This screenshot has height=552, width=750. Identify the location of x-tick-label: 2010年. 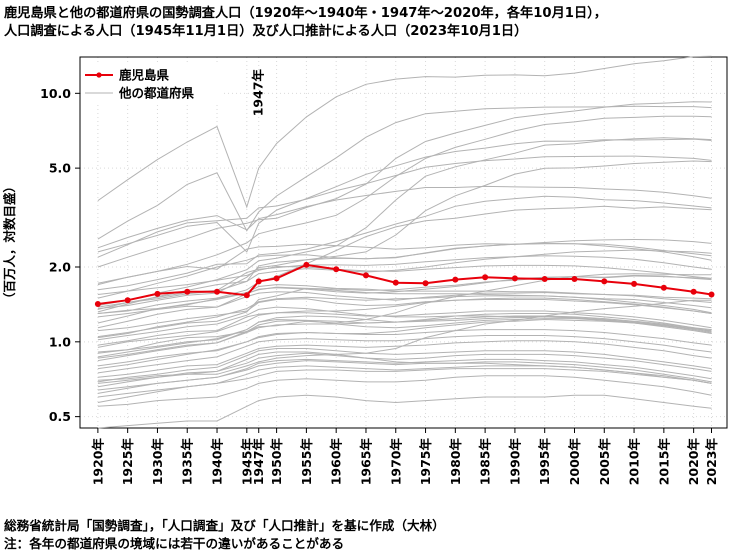
(634, 462).